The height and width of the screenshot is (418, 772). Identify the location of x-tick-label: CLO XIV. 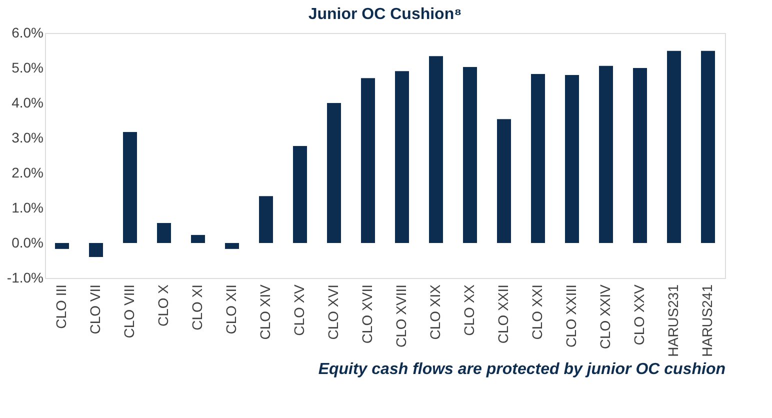
(265, 312).